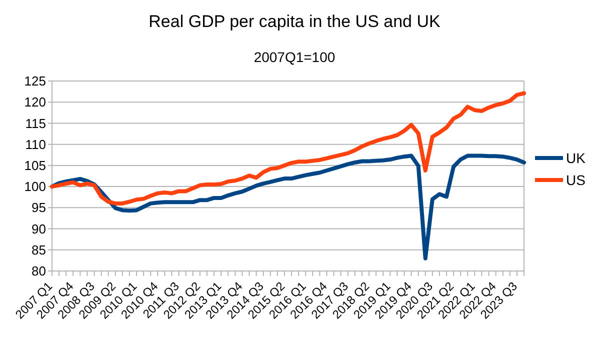 The height and width of the screenshot is (340, 605). Describe the element at coordinates (295, 57) in the screenshot. I see `chart-subtitle: 2007Q1=100` at that location.